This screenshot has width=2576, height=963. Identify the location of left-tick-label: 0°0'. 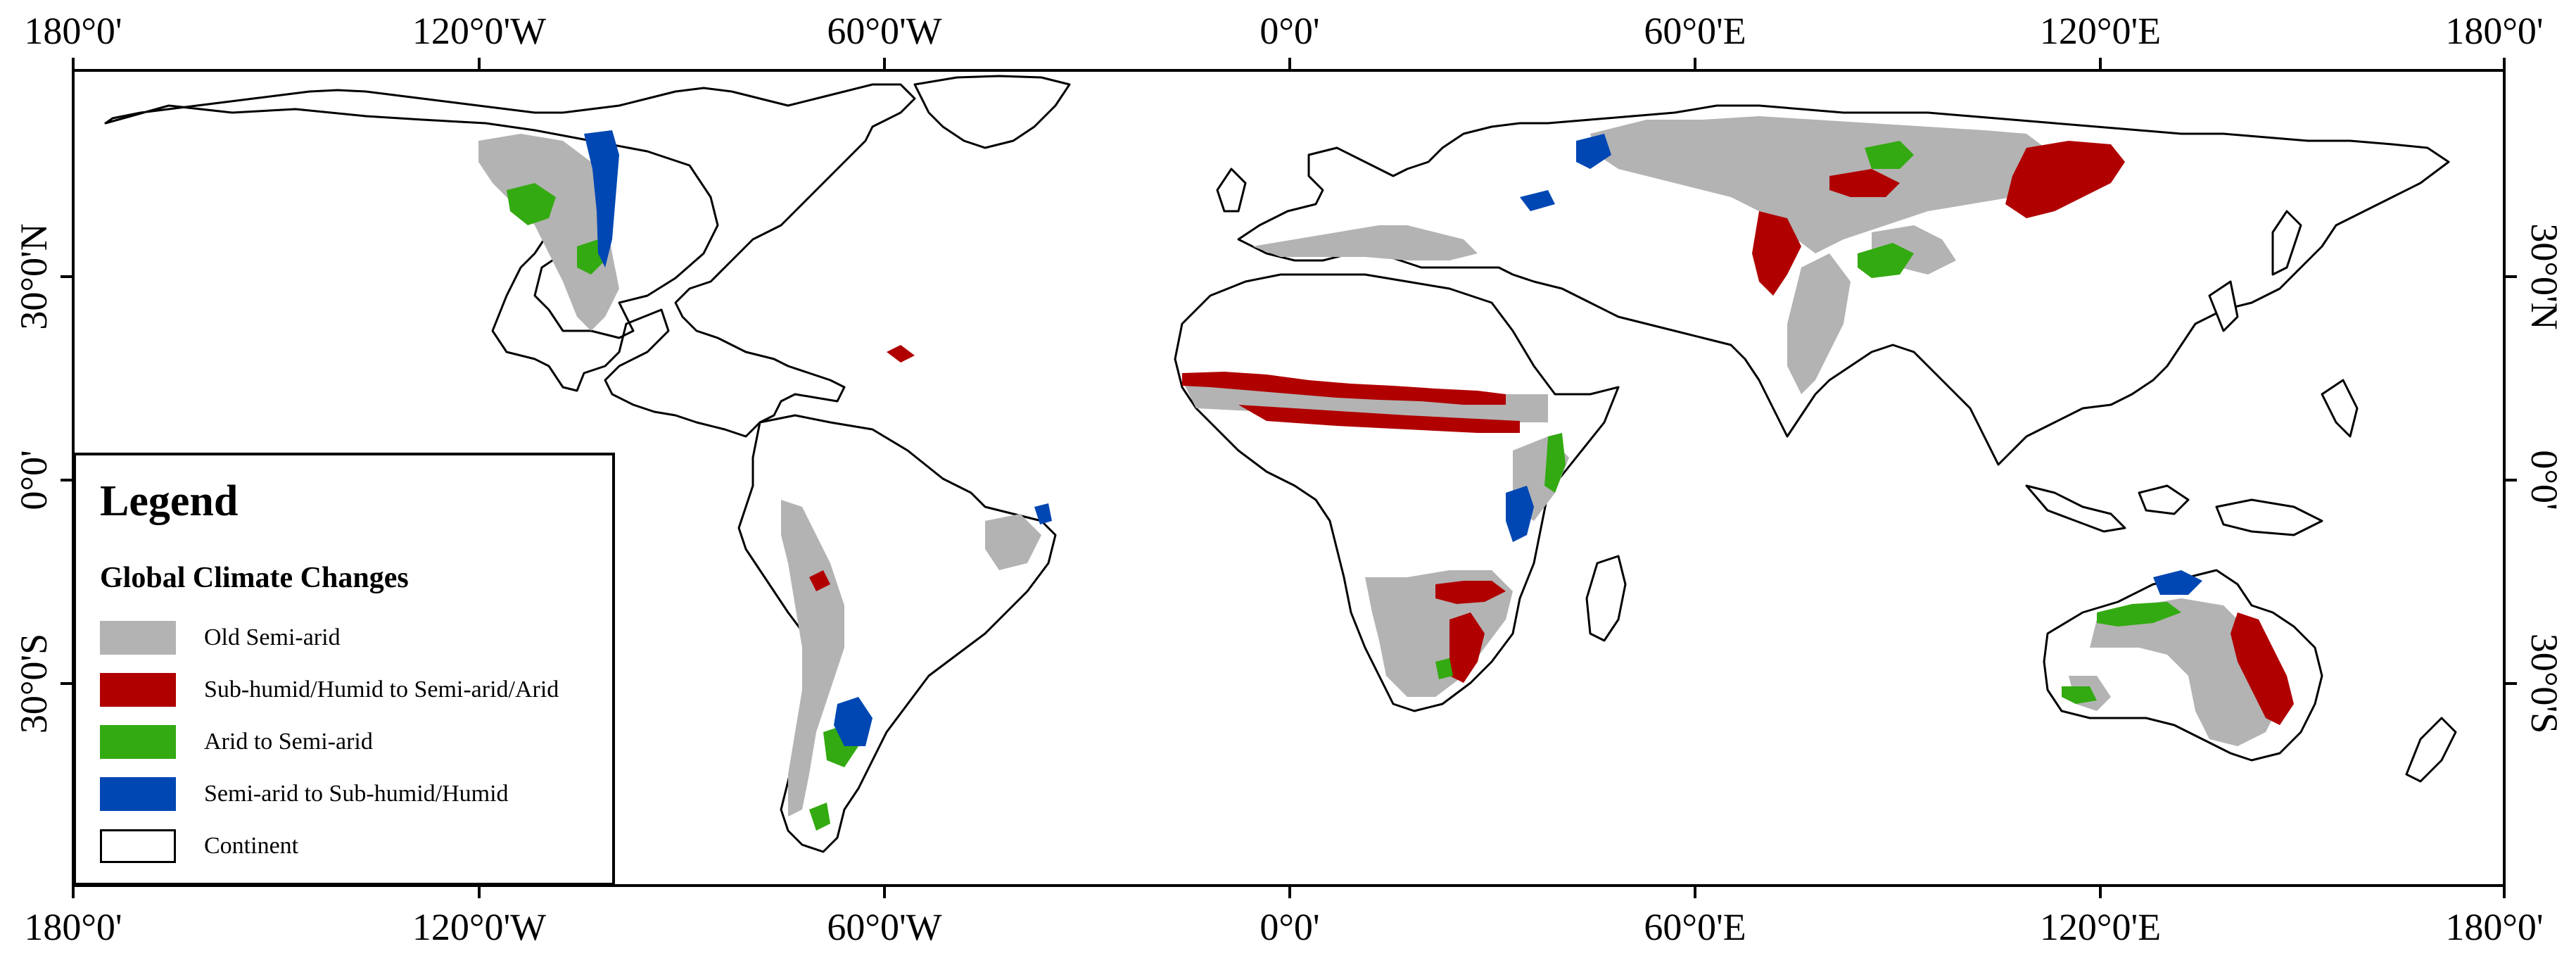
(34, 480).